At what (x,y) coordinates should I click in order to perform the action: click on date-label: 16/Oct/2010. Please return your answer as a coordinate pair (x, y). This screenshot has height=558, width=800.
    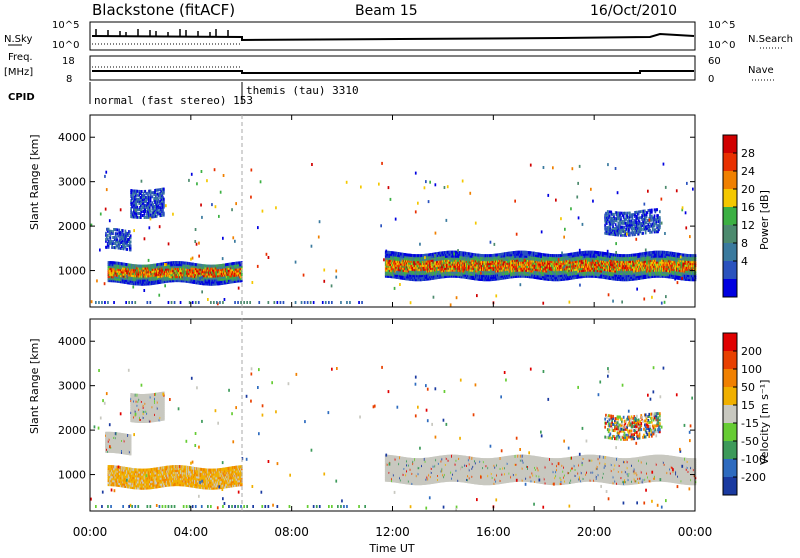
    Looking at the image, I should click on (633, 11).